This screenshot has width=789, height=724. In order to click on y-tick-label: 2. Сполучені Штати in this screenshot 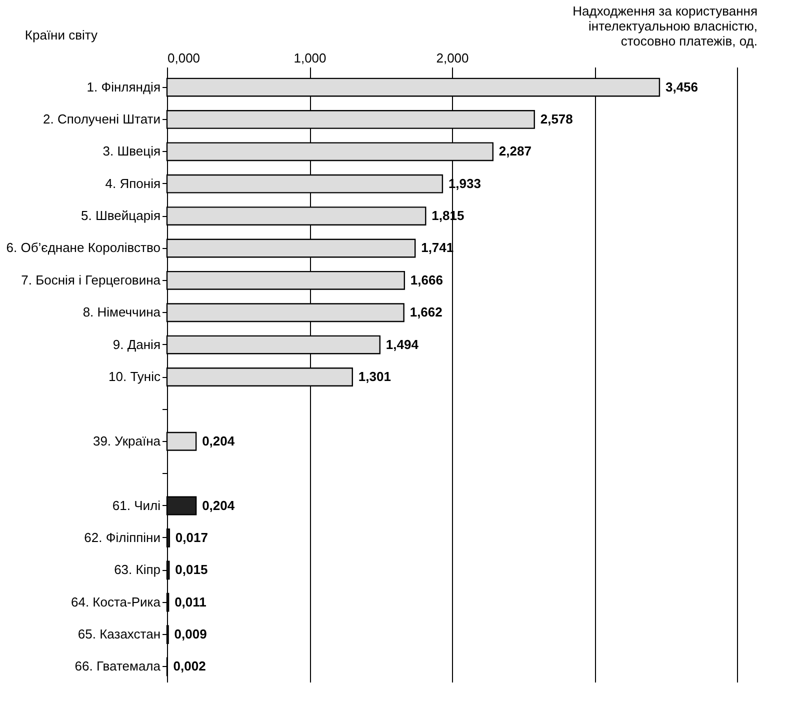, I will do `click(101, 118)`.